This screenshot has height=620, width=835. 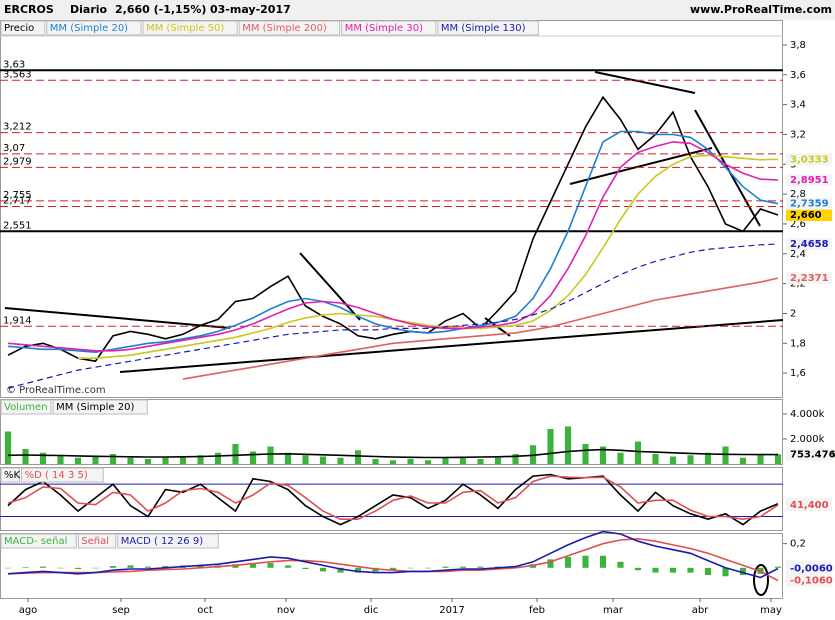 What do you see at coordinates (28, 610) in the screenshot?
I see `x-tick-label: ago` at bounding box center [28, 610].